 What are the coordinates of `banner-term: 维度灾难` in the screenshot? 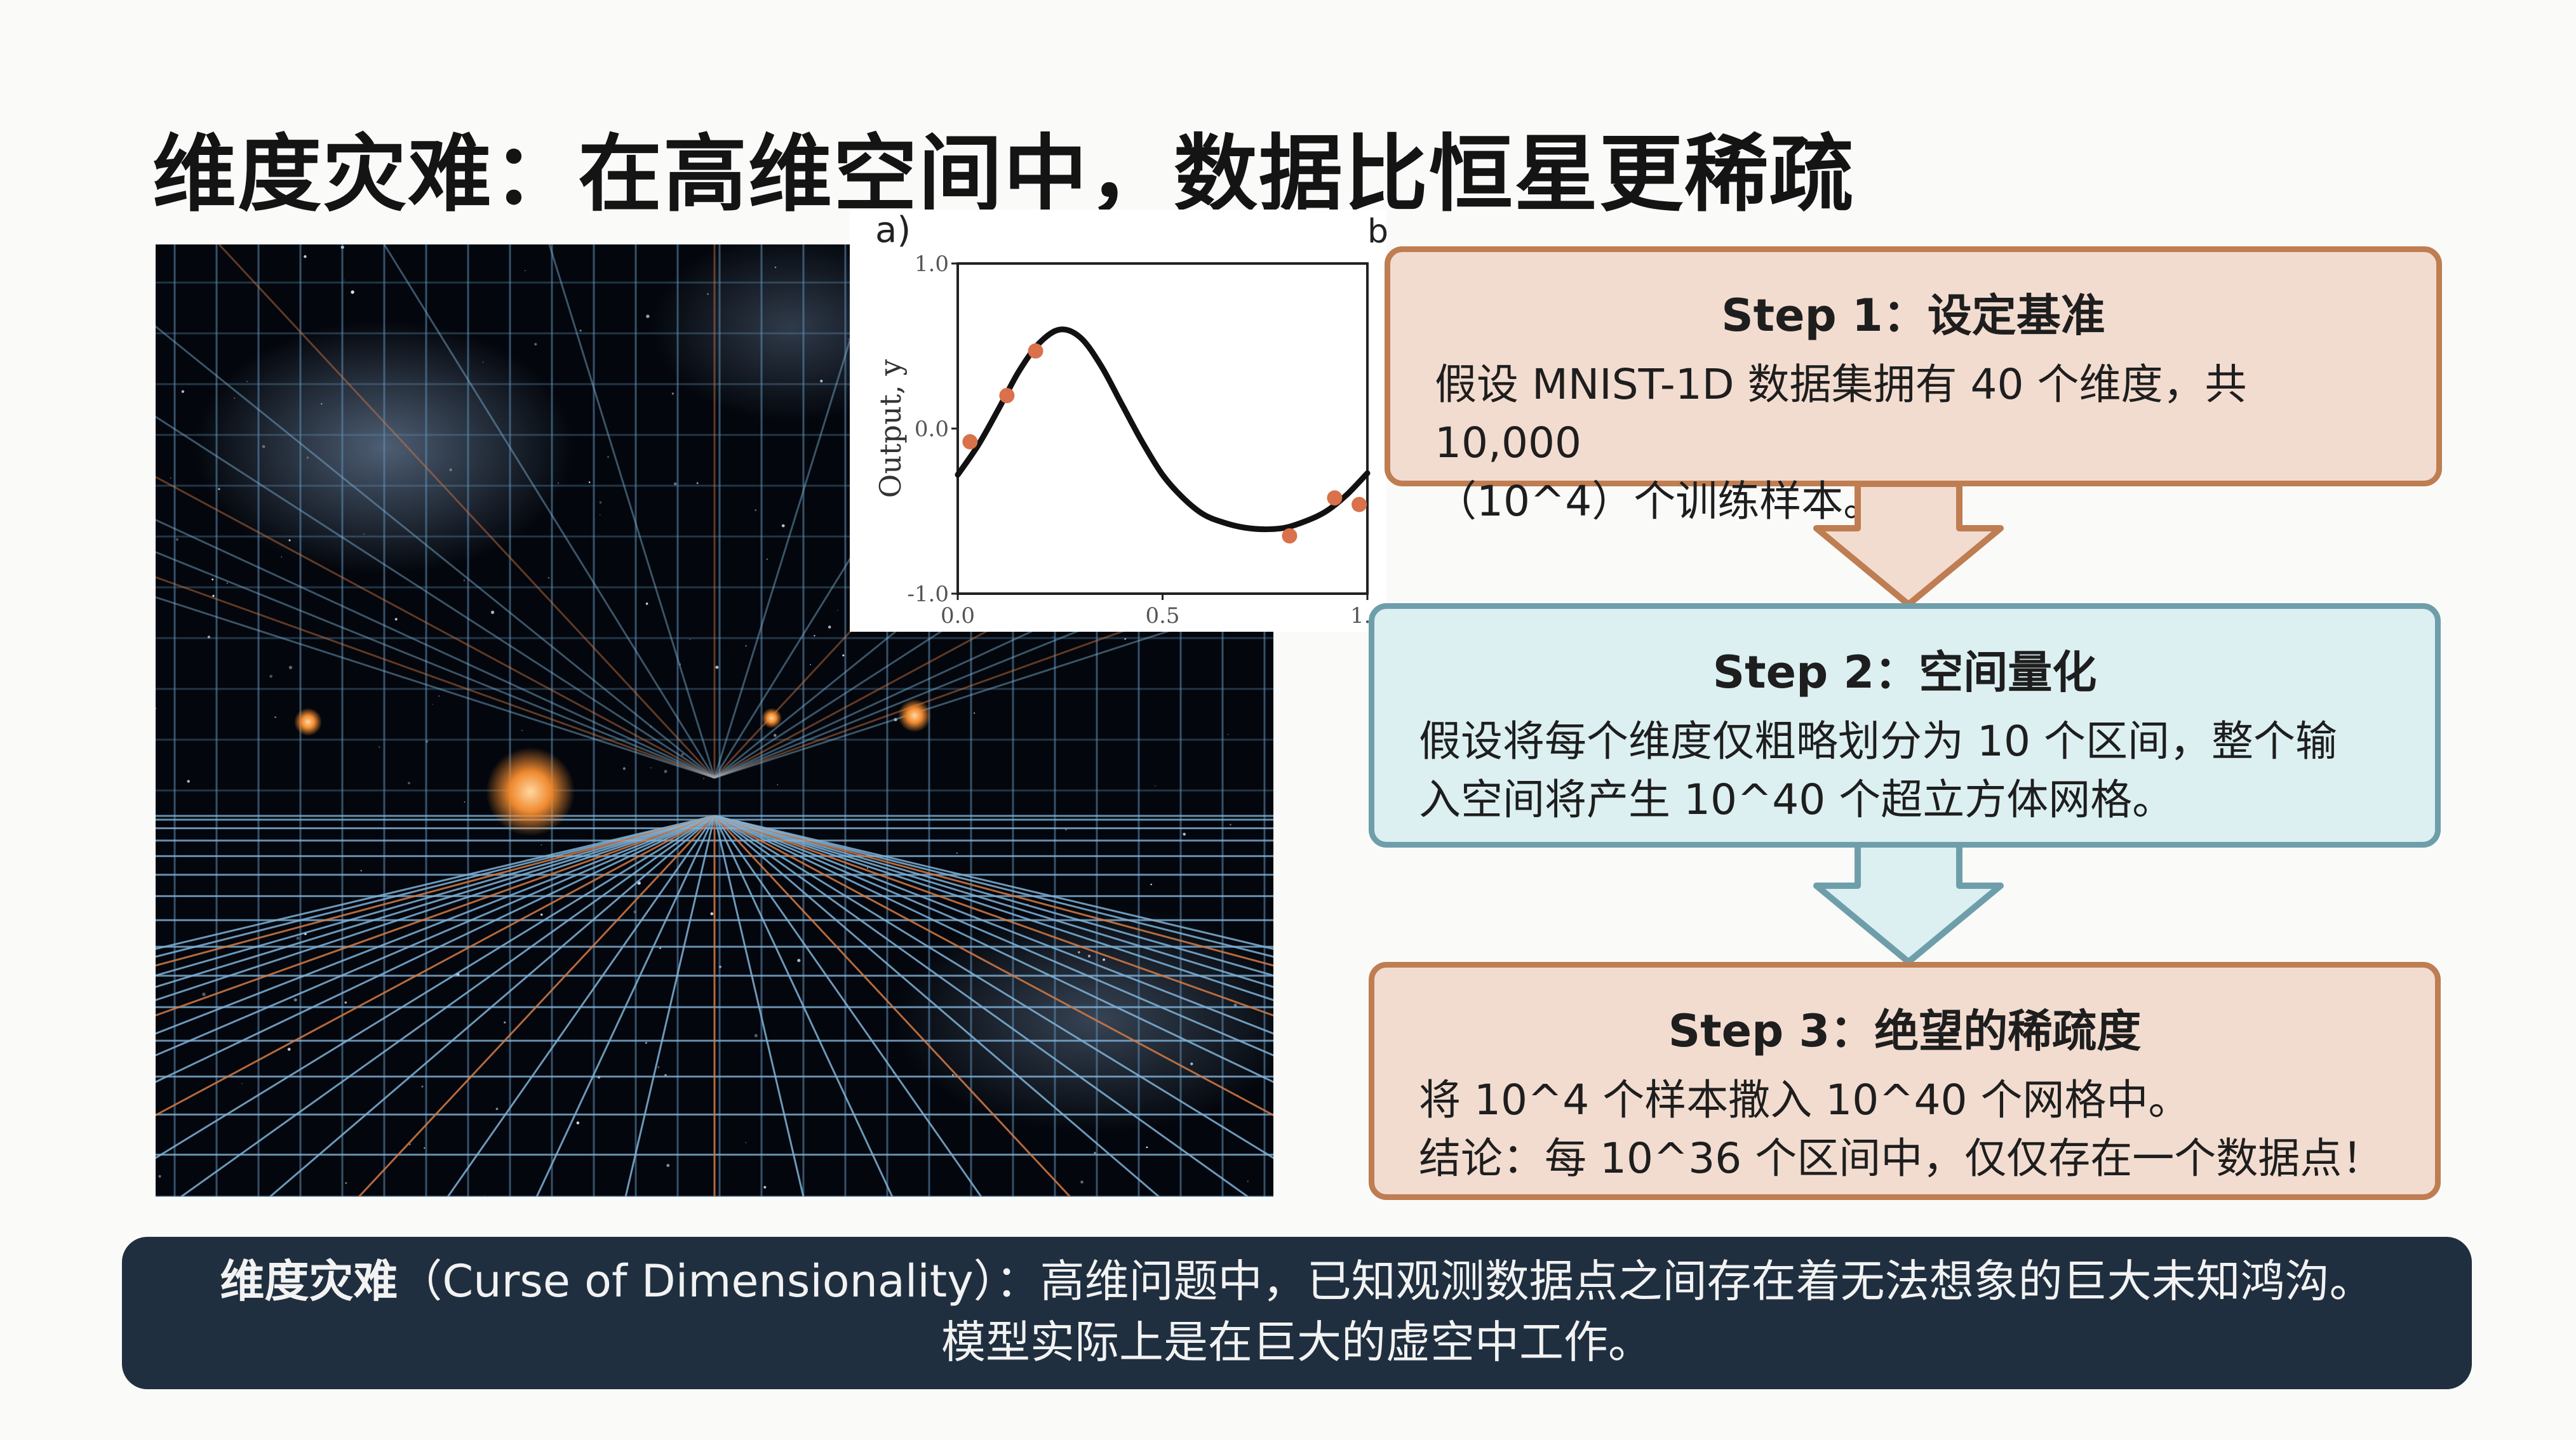 It's located at (309, 1281).